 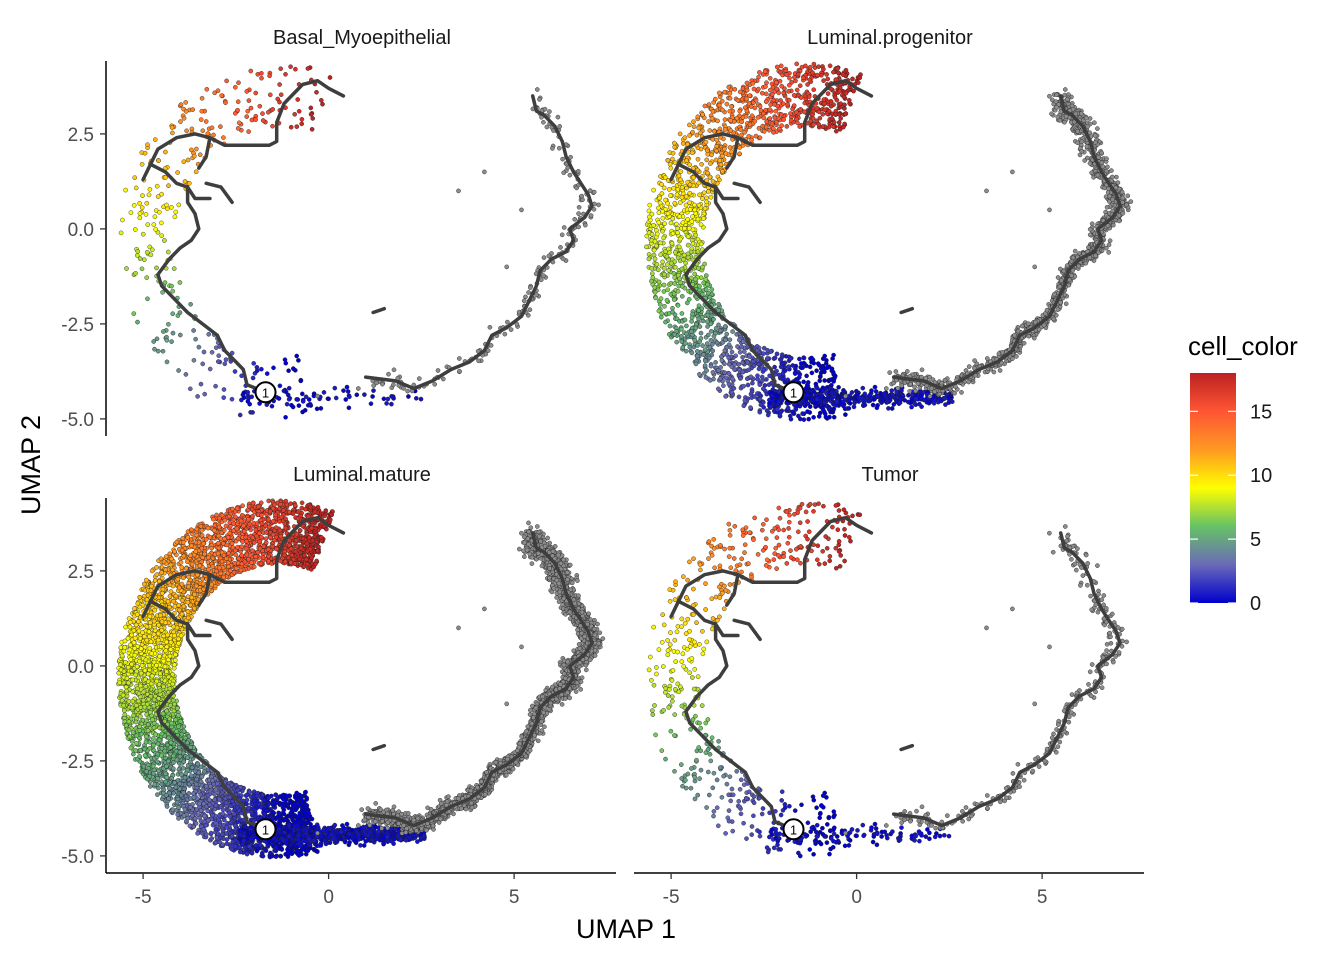 I want to click on trajectory-branch, so click(x=199, y=192).